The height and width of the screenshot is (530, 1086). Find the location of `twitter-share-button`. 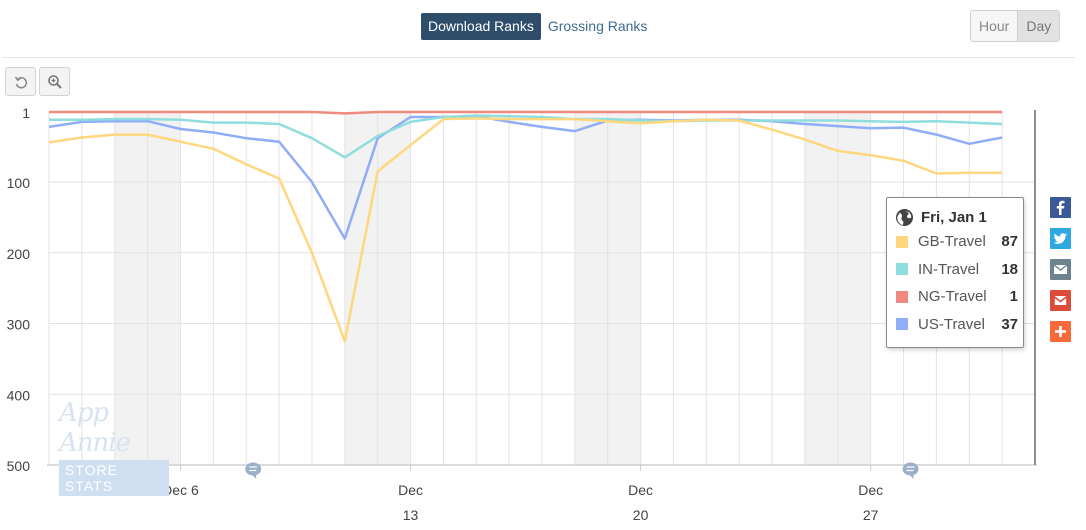

twitter-share-button is located at coordinates (1060, 238).